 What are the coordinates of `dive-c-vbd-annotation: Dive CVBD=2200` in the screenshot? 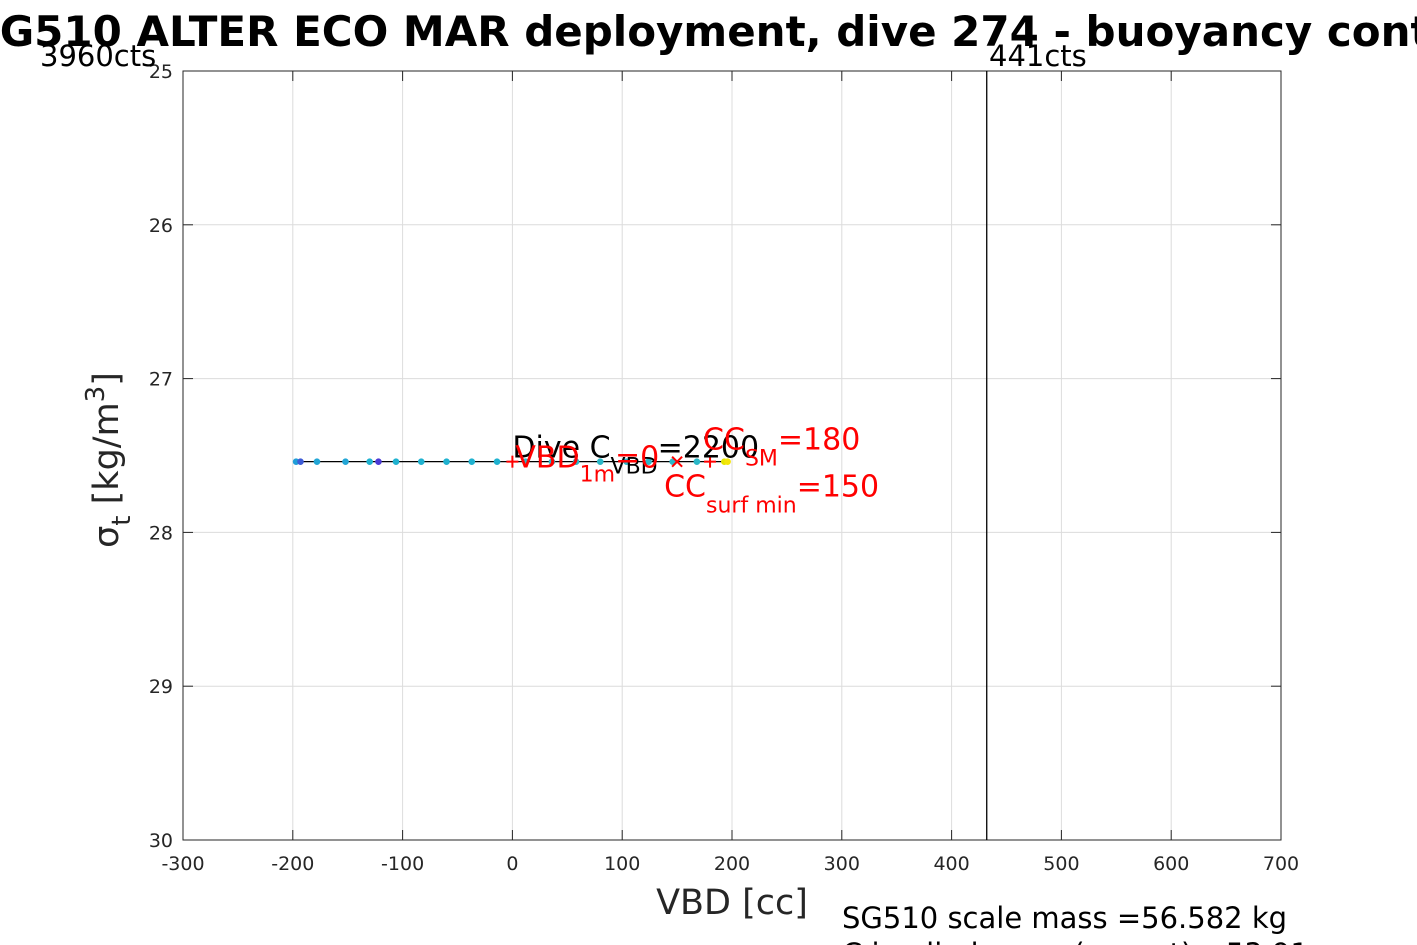 It's located at (635, 455).